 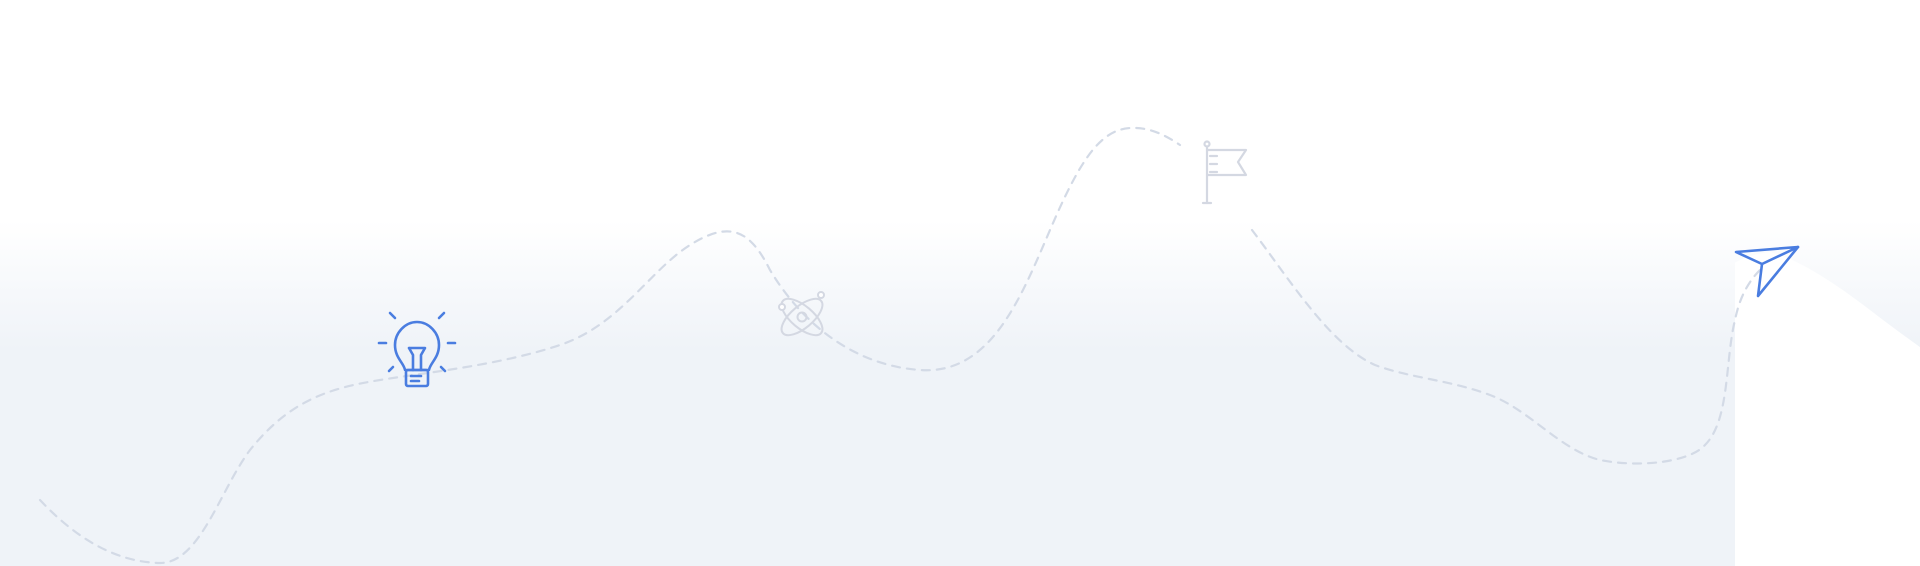 What do you see at coordinates (1224, 172) in the screenshot?
I see `flag-icon` at bounding box center [1224, 172].